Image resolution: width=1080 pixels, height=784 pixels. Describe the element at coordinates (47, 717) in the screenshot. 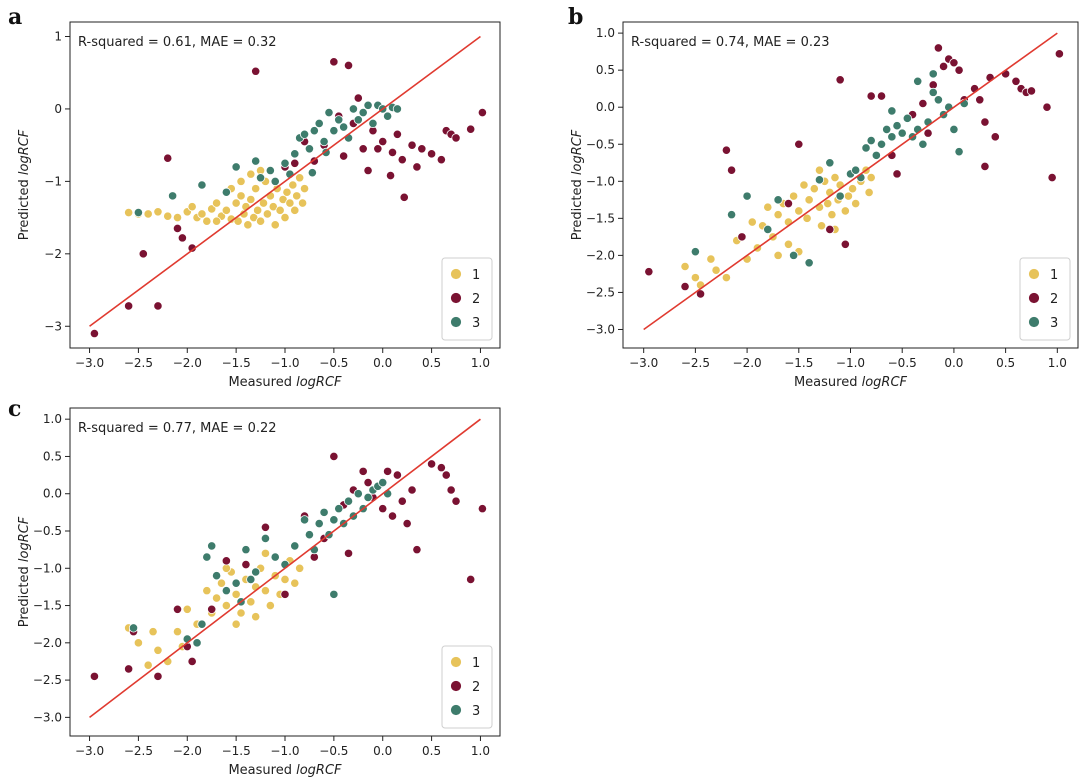

I see `y-tick-label: −3.0` at that location.